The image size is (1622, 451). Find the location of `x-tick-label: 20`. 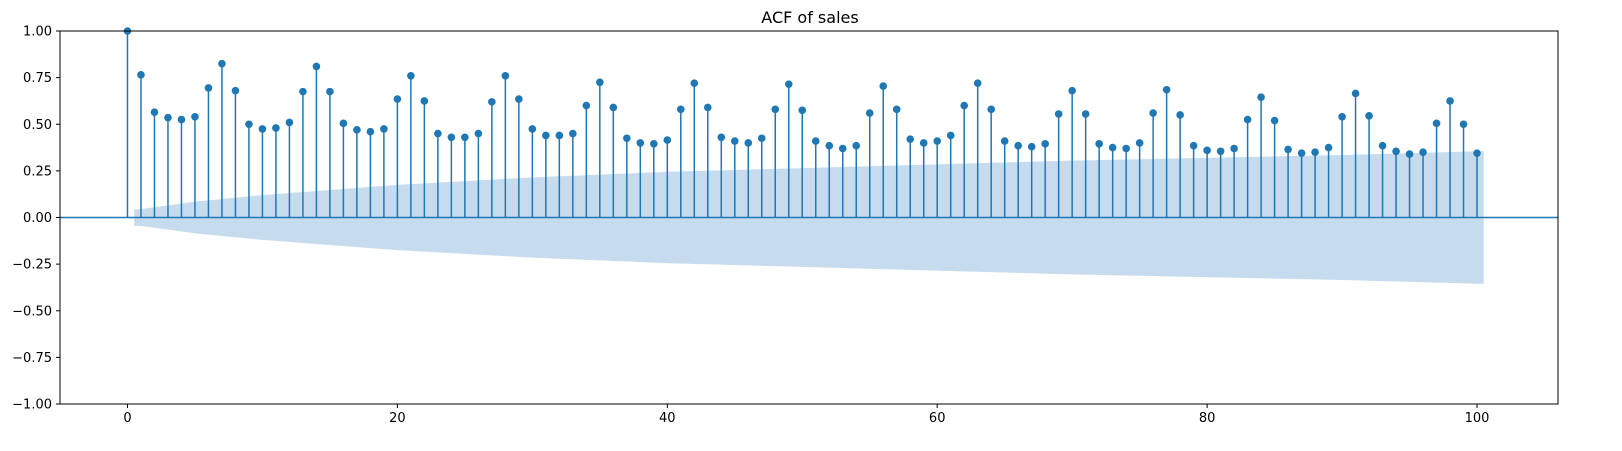

x-tick-label: 20 is located at coordinates (397, 418).